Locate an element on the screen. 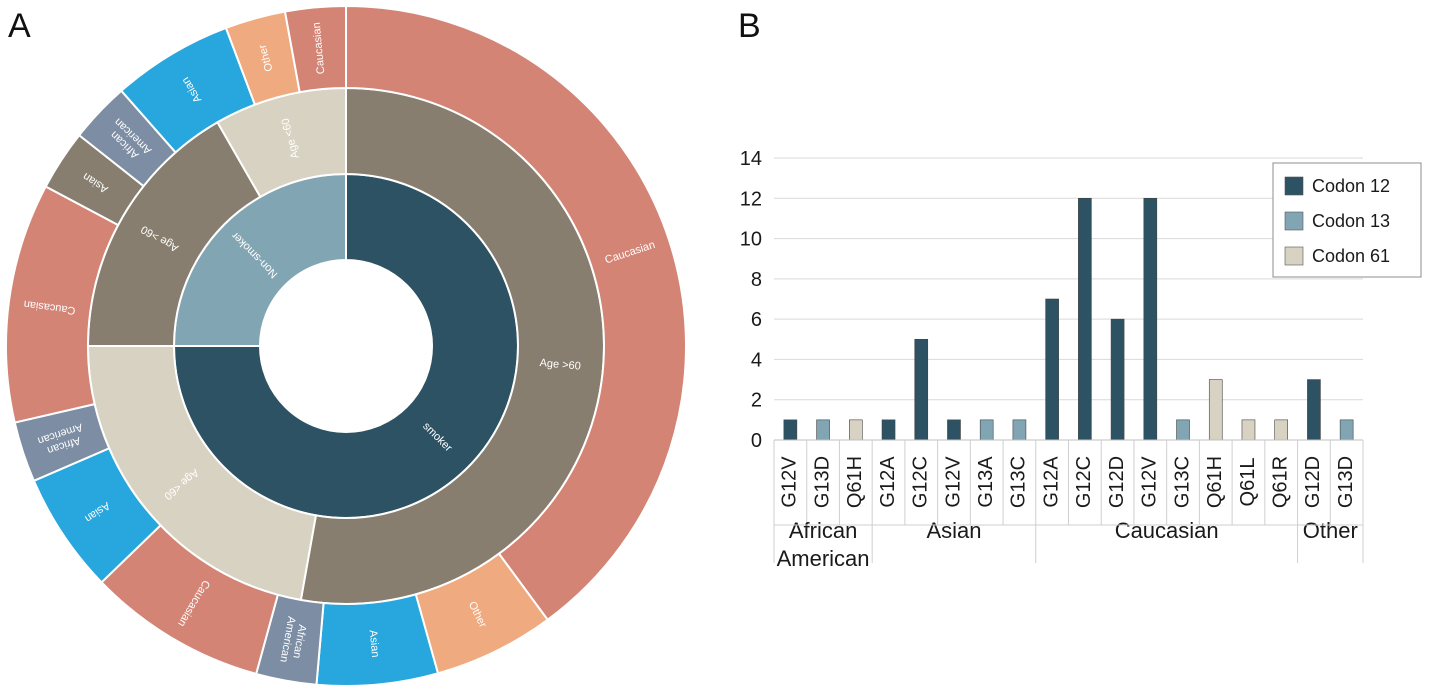  x-tick-label: G13A is located at coordinates (986, 482).